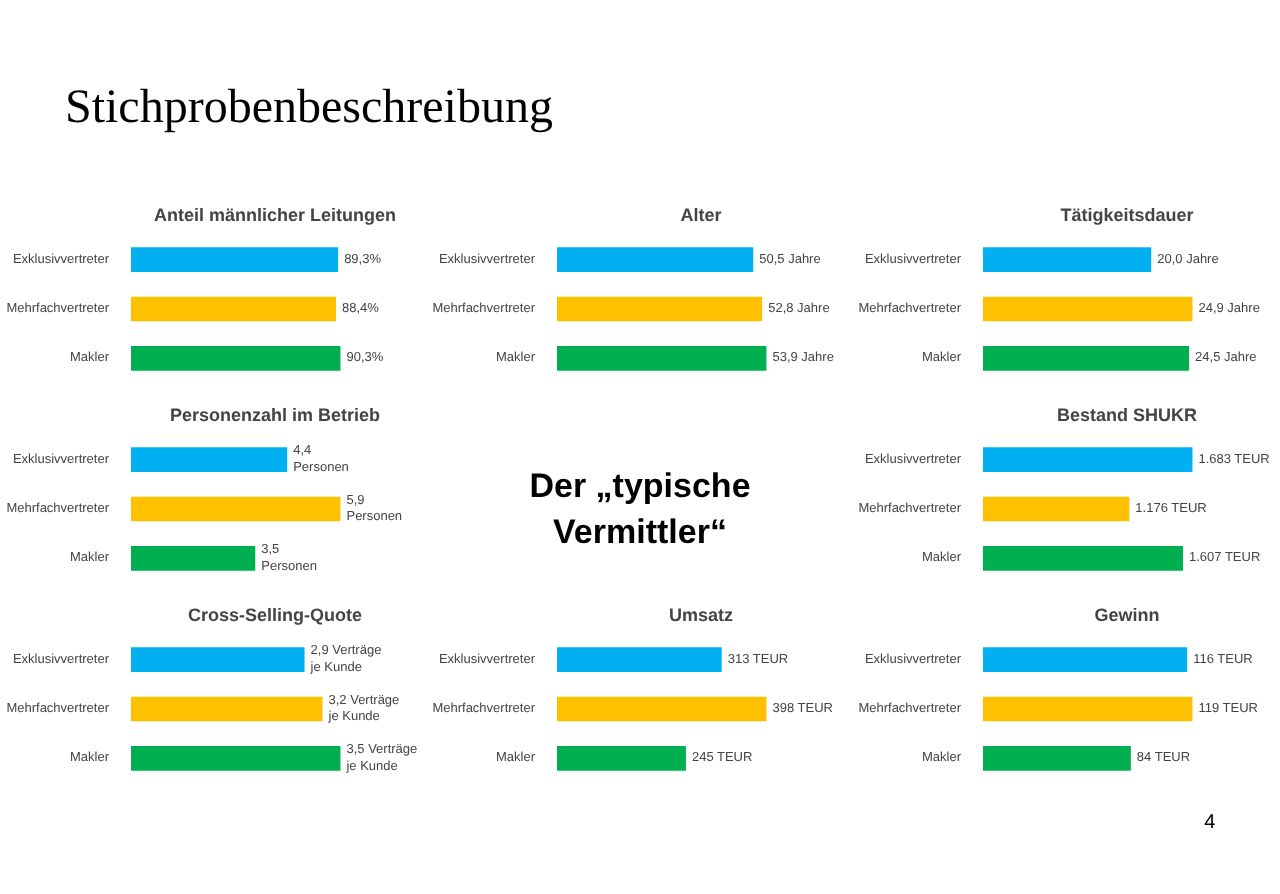 This screenshot has height=894, width=1280. What do you see at coordinates (701, 215) in the screenshot?
I see `chart-title: Alter` at bounding box center [701, 215].